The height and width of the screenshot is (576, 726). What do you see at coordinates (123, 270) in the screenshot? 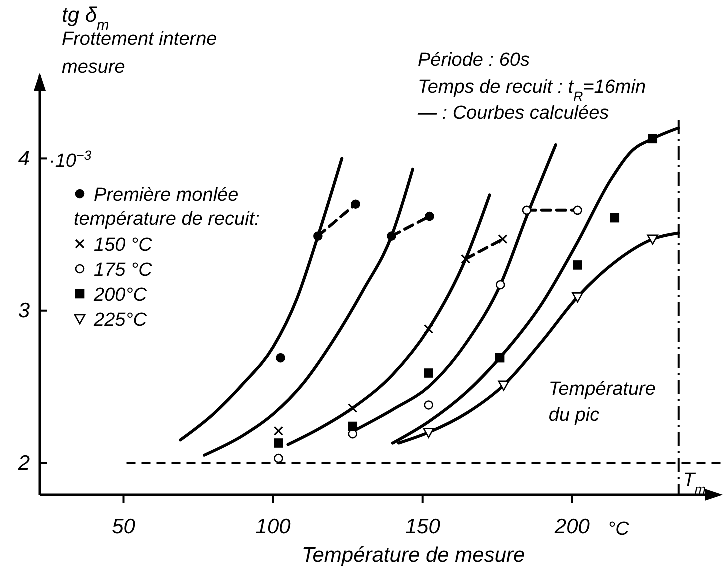
I see `legend-label: 175 °C` at bounding box center [123, 270].